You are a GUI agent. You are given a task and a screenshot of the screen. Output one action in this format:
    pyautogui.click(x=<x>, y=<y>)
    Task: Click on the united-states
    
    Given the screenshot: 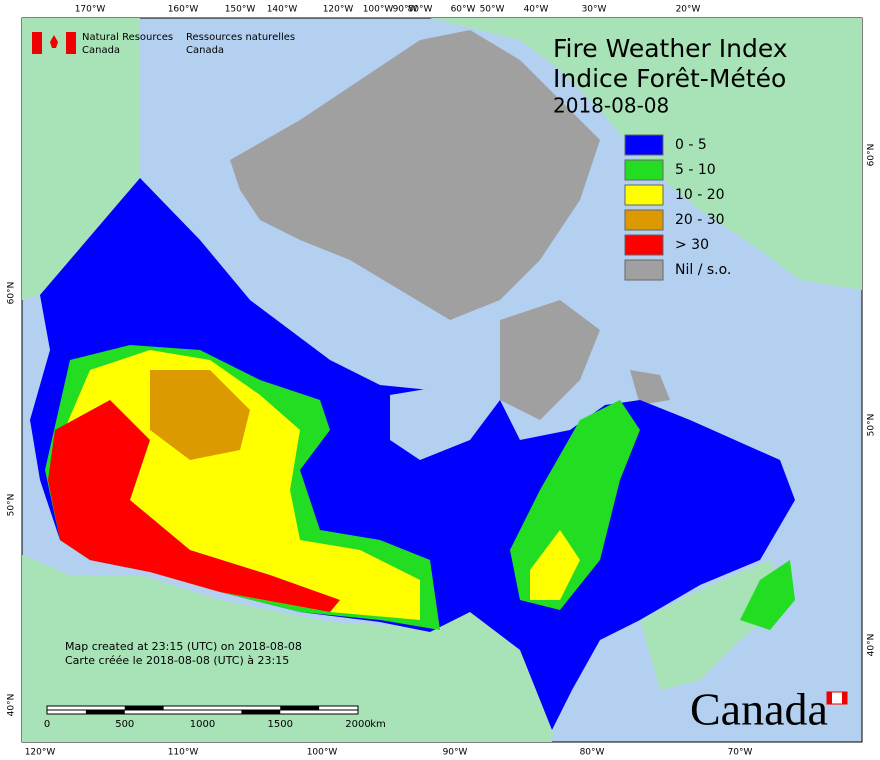 What is the action you would take?
    pyautogui.click(x=288, y=648)
    